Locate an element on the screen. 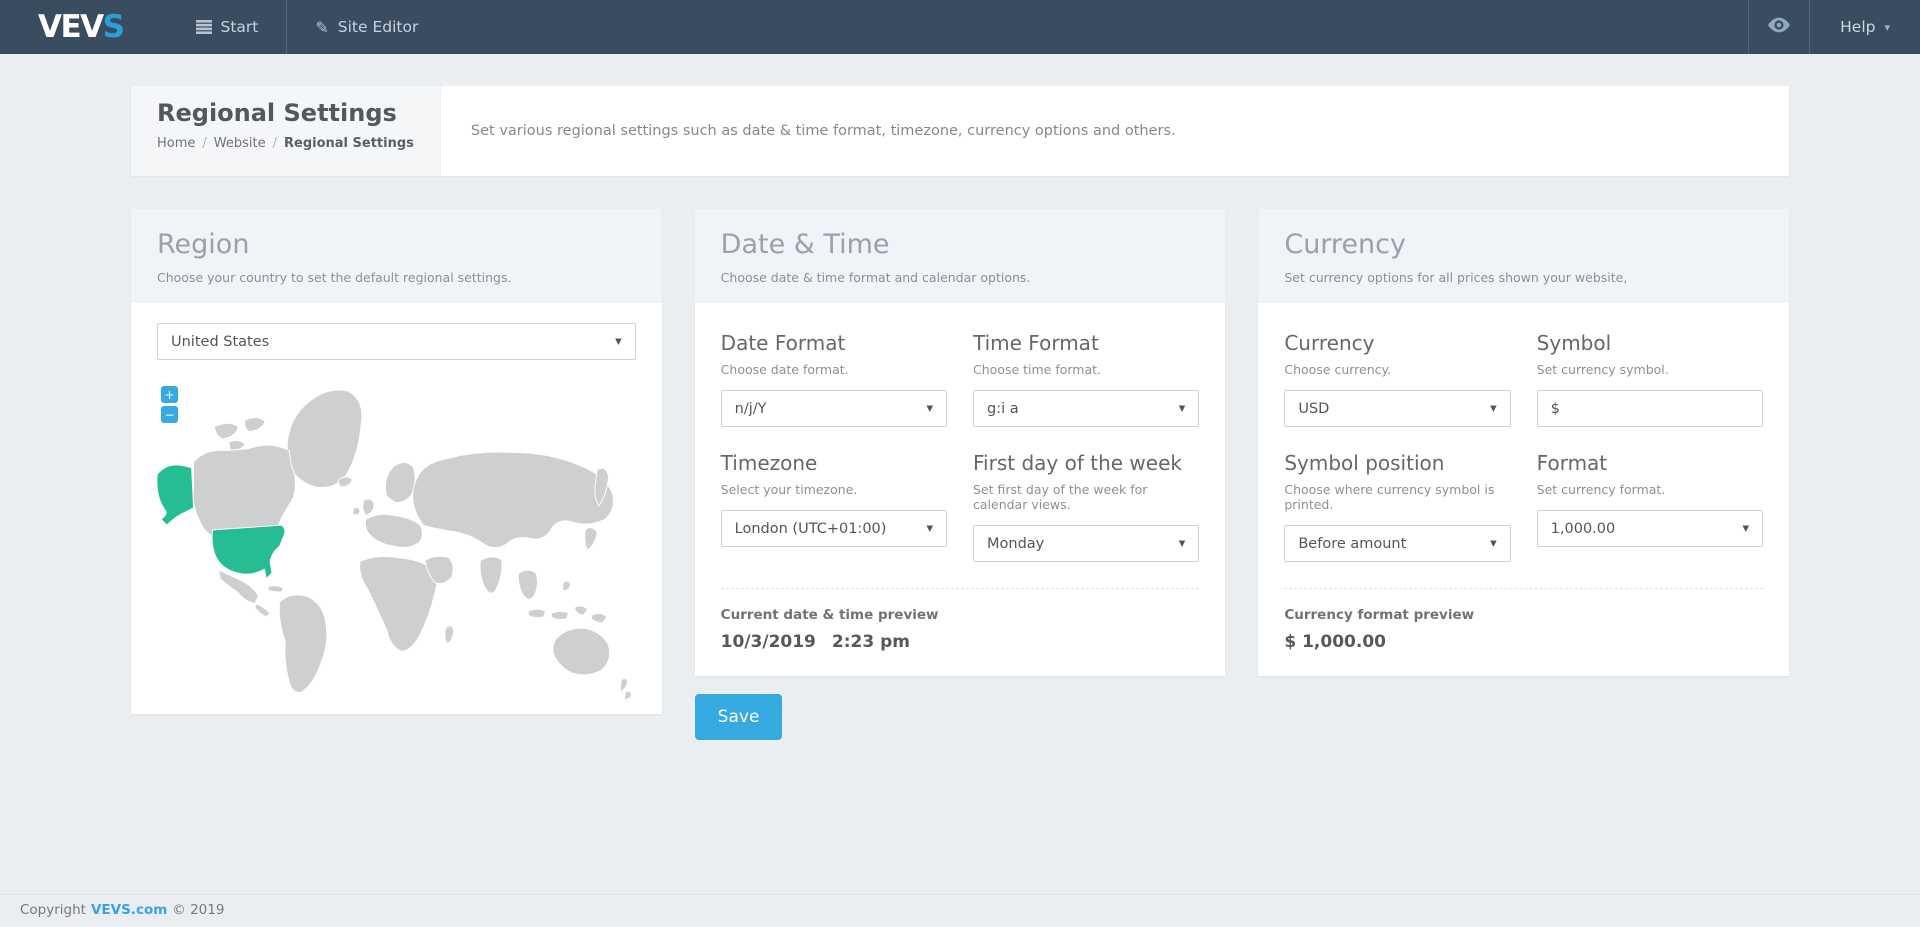 The width and height of the screenshot is (1920, 927). date-format-field: Date Format Choose date format. n/j/Y ▼ is located at coordinates (833, 375).